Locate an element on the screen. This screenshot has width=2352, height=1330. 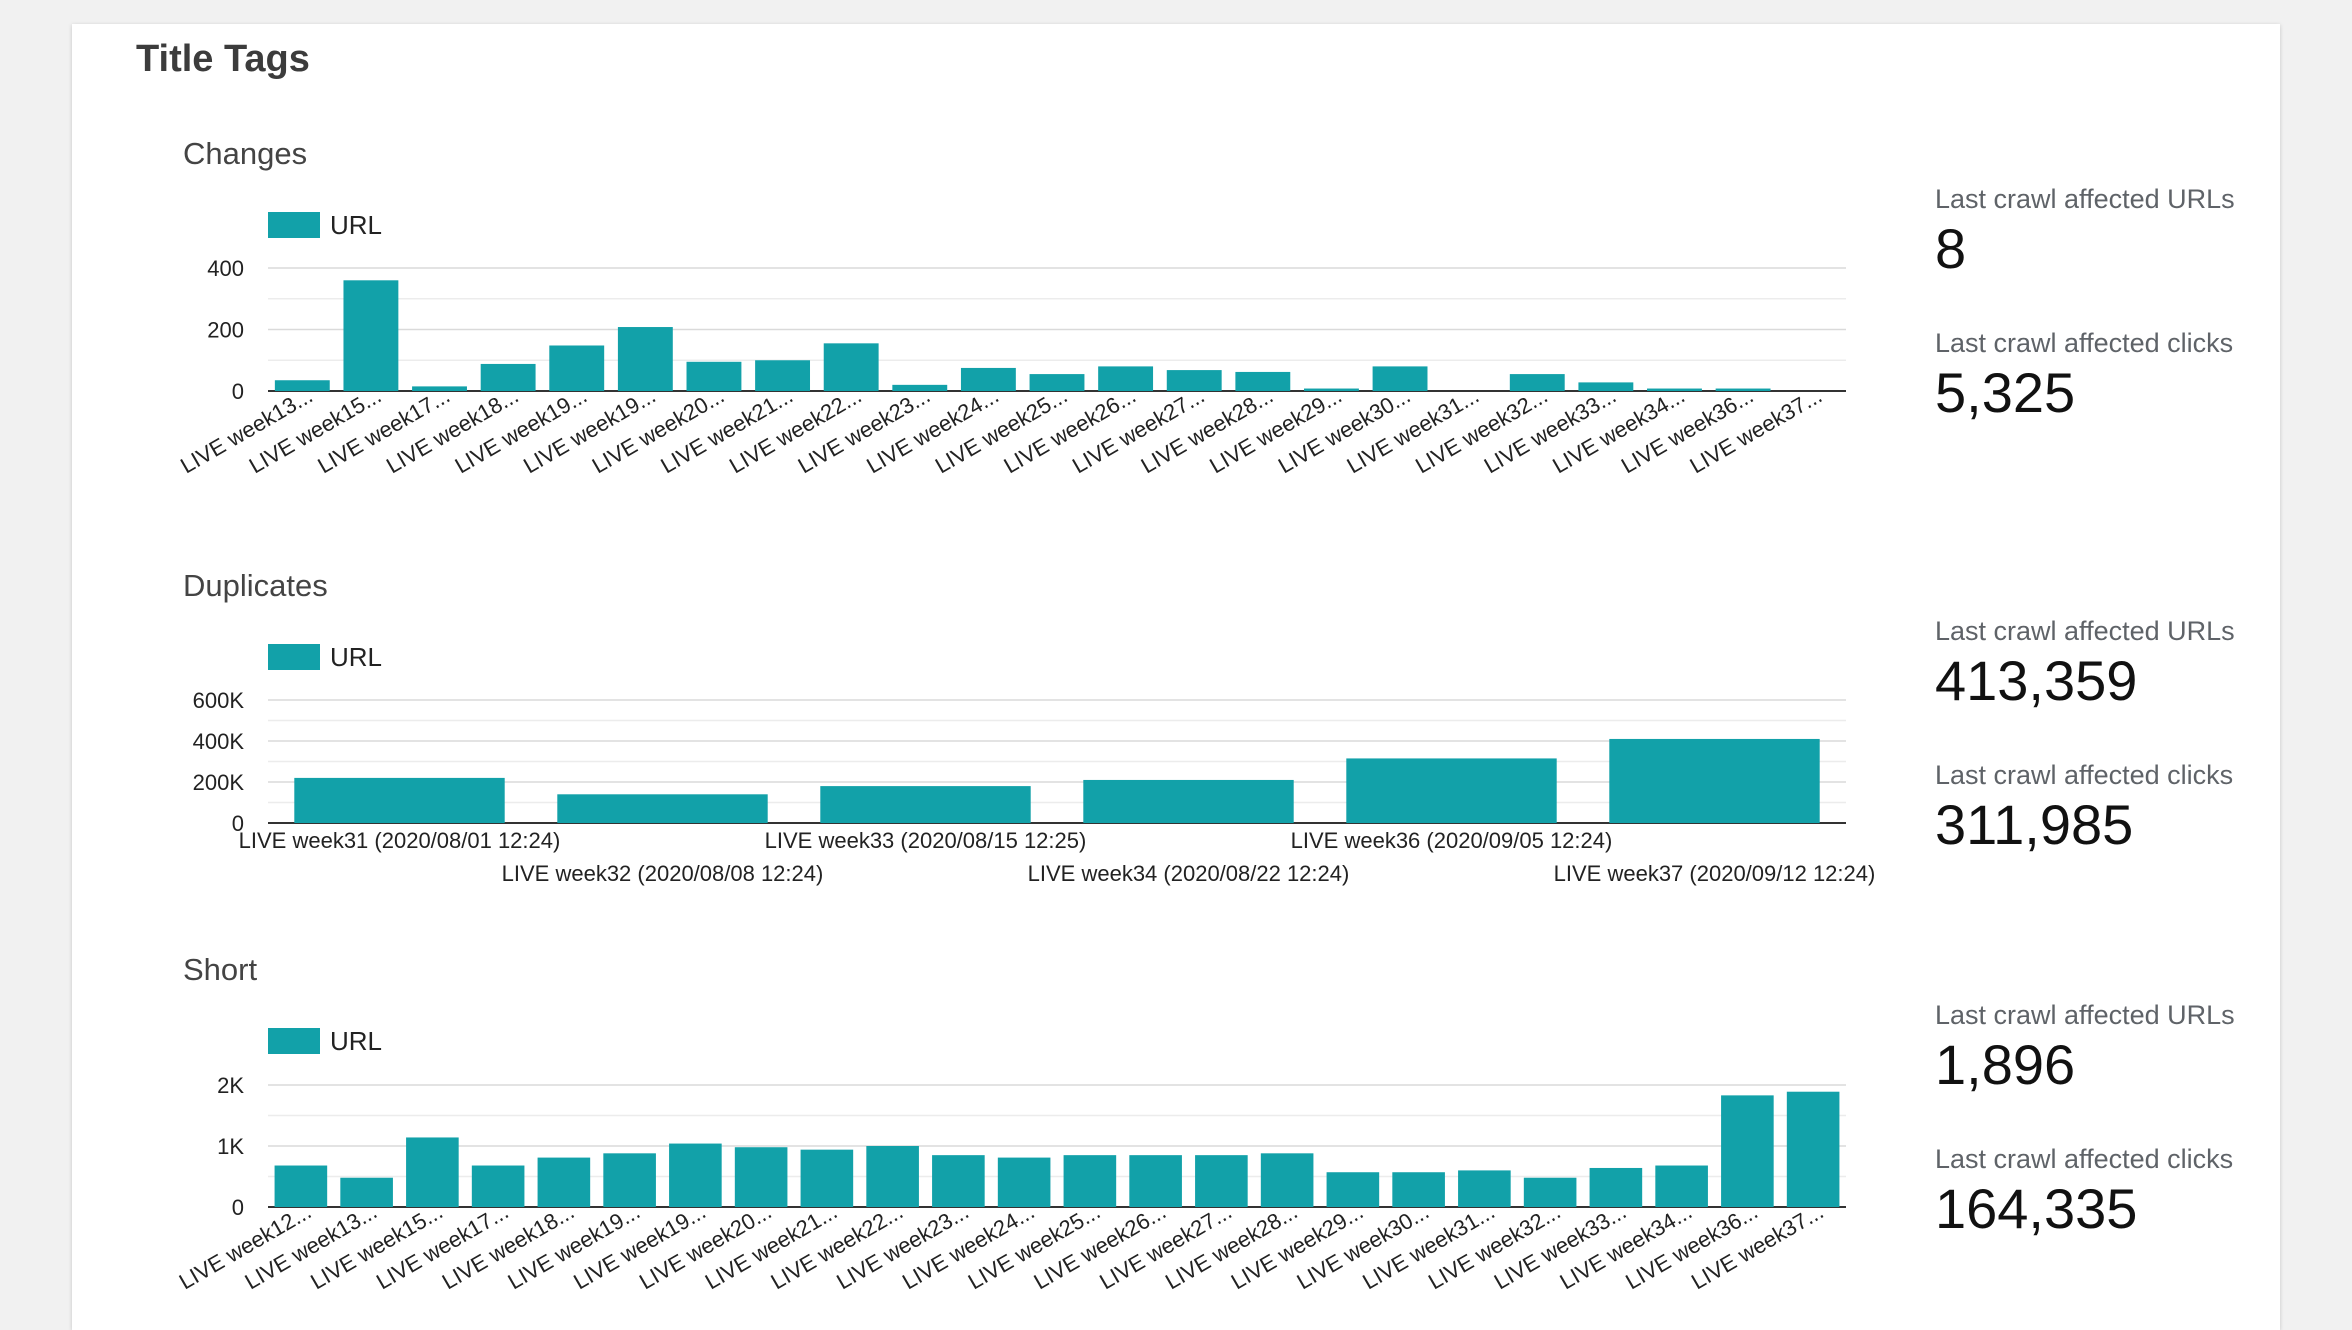
metric-value-urls: 413,359 is located at coordinates (2036, 680).